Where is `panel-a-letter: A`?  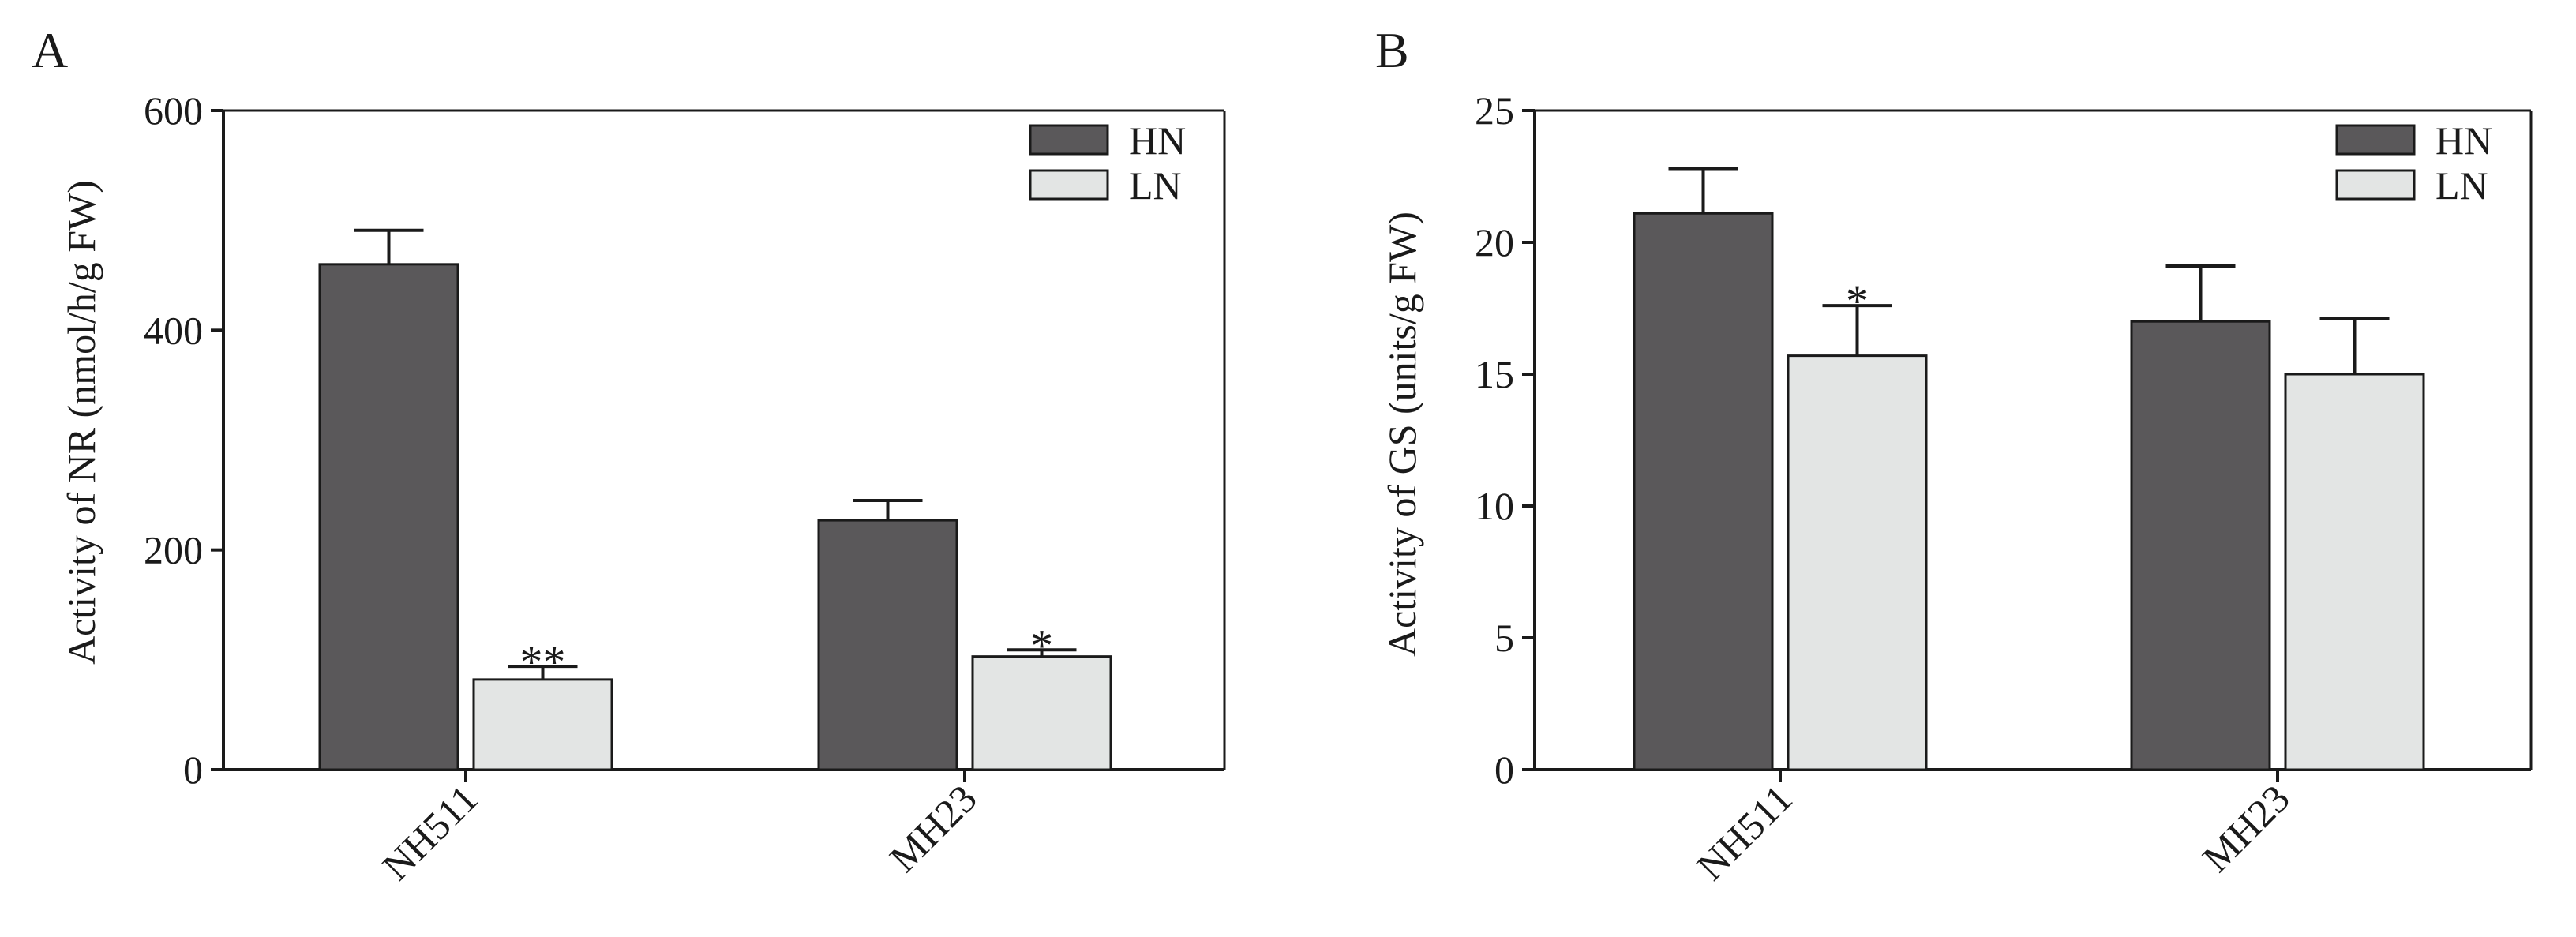 panel-a-letter: A is located at coordinates (50, 50).